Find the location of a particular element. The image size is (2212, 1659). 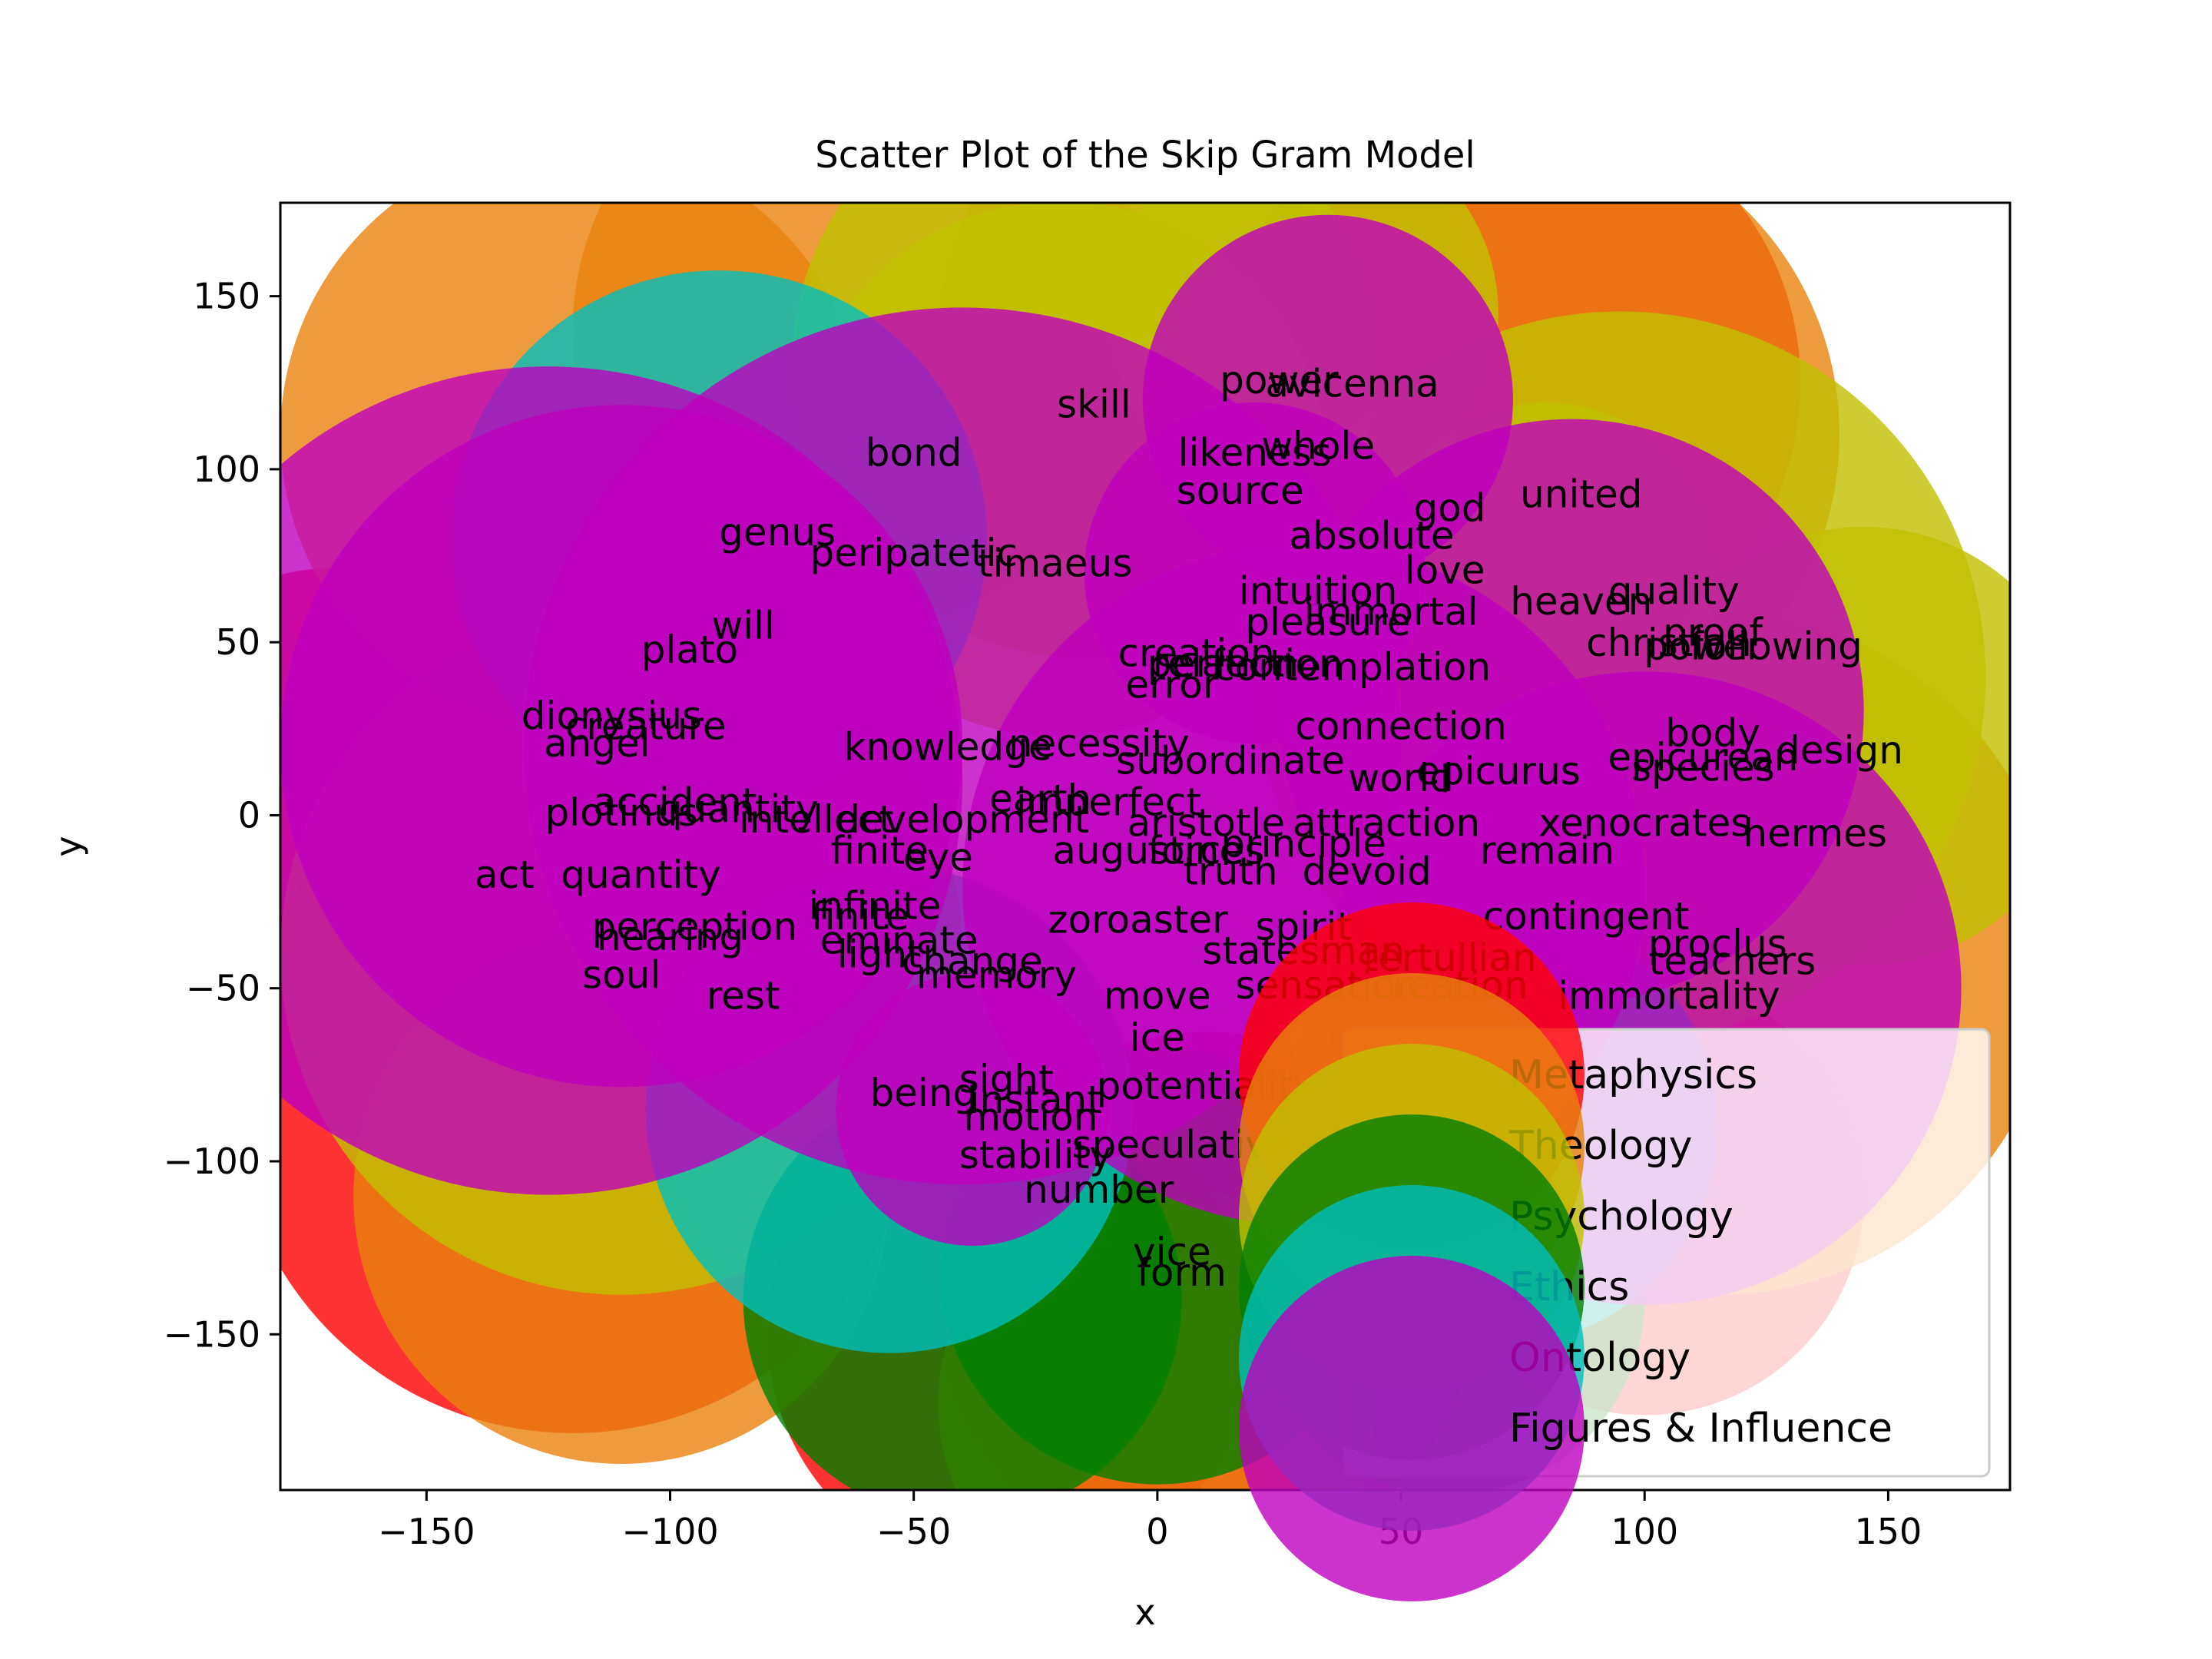

word-label: hermes is located at coordinates (1815, 834).